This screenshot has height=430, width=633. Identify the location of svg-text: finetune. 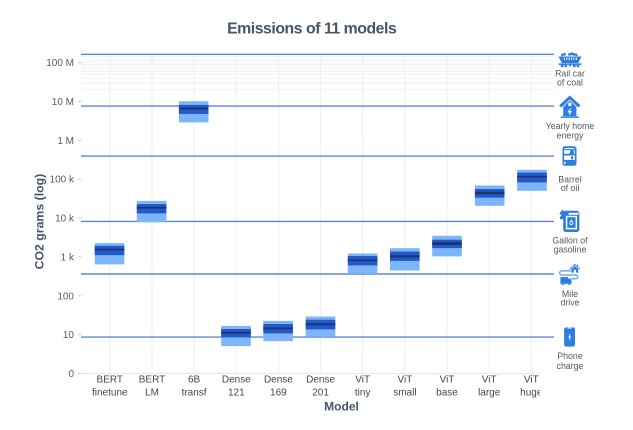
(110, 393).